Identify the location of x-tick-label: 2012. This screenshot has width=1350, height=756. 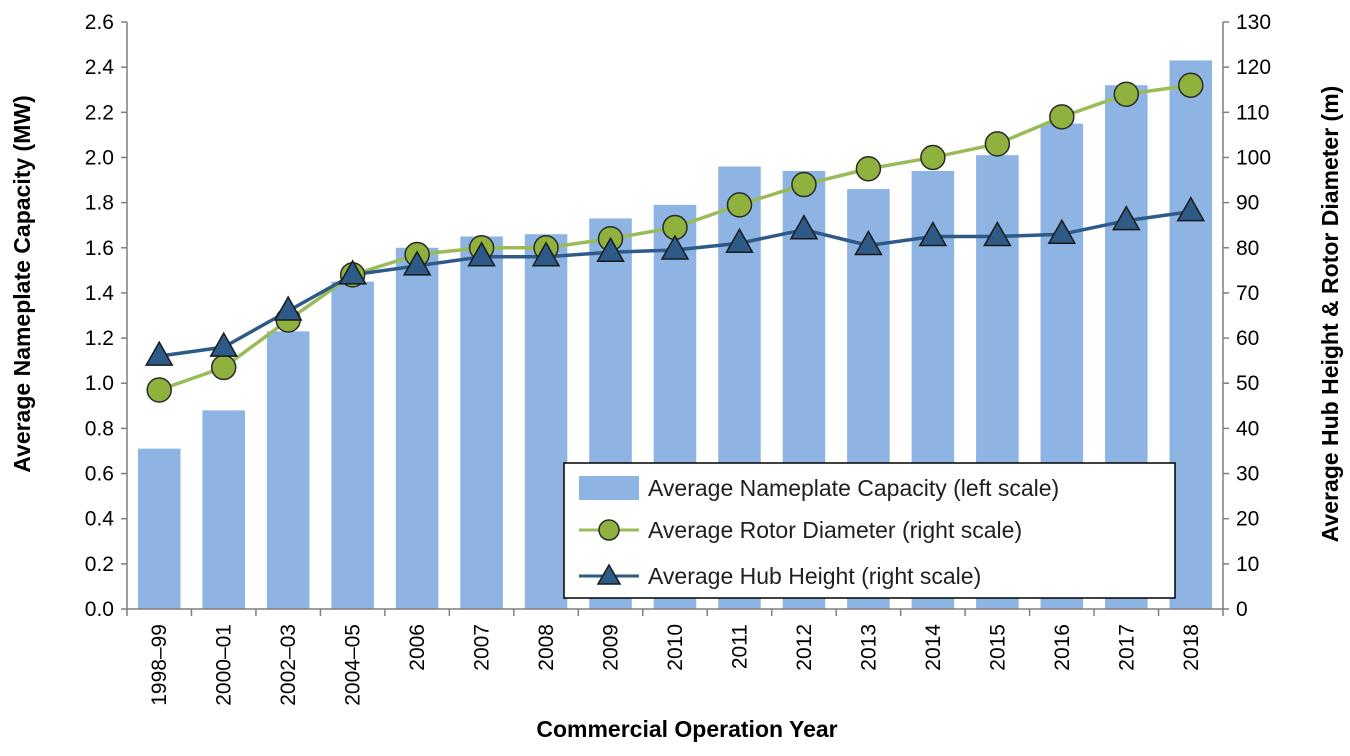
(804, 647).